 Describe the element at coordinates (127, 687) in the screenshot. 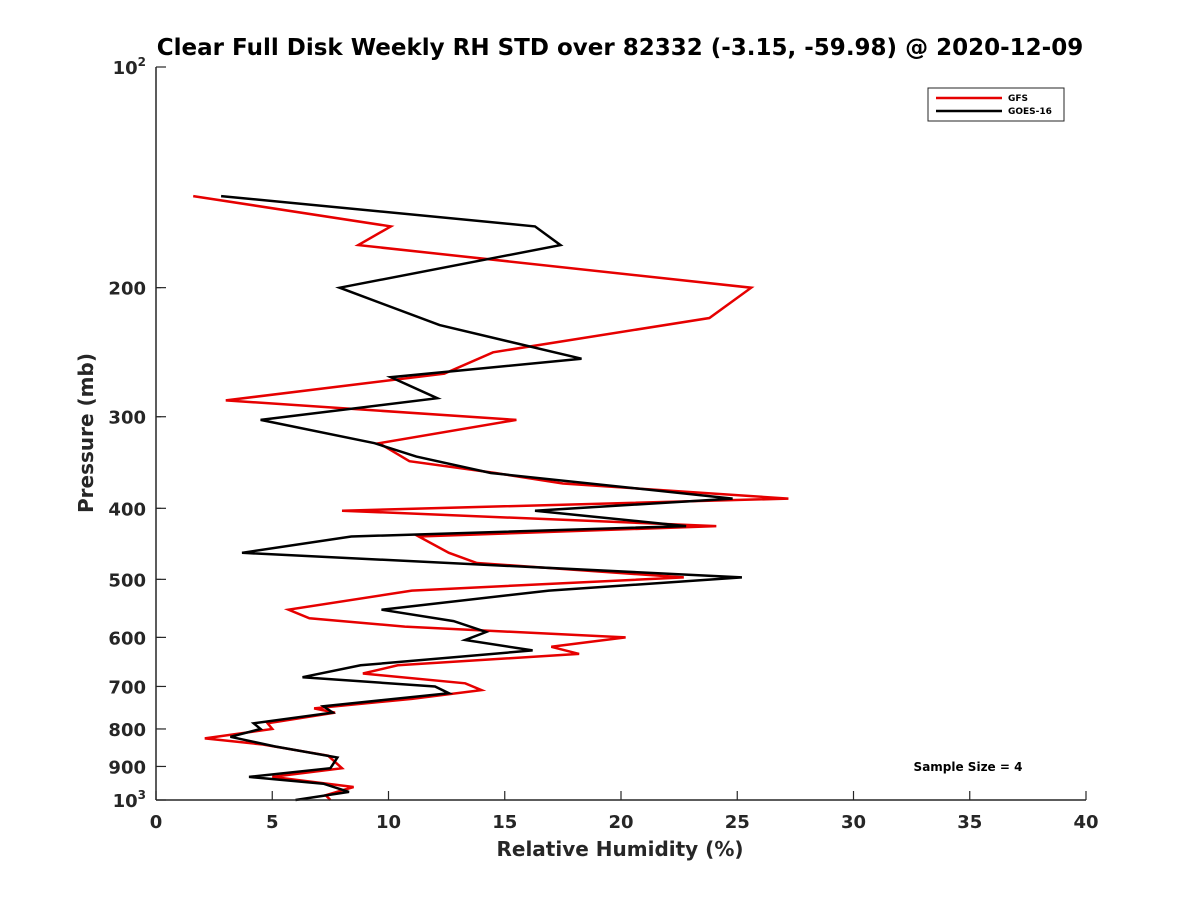

I see `y-tick-label: 700` at that location.